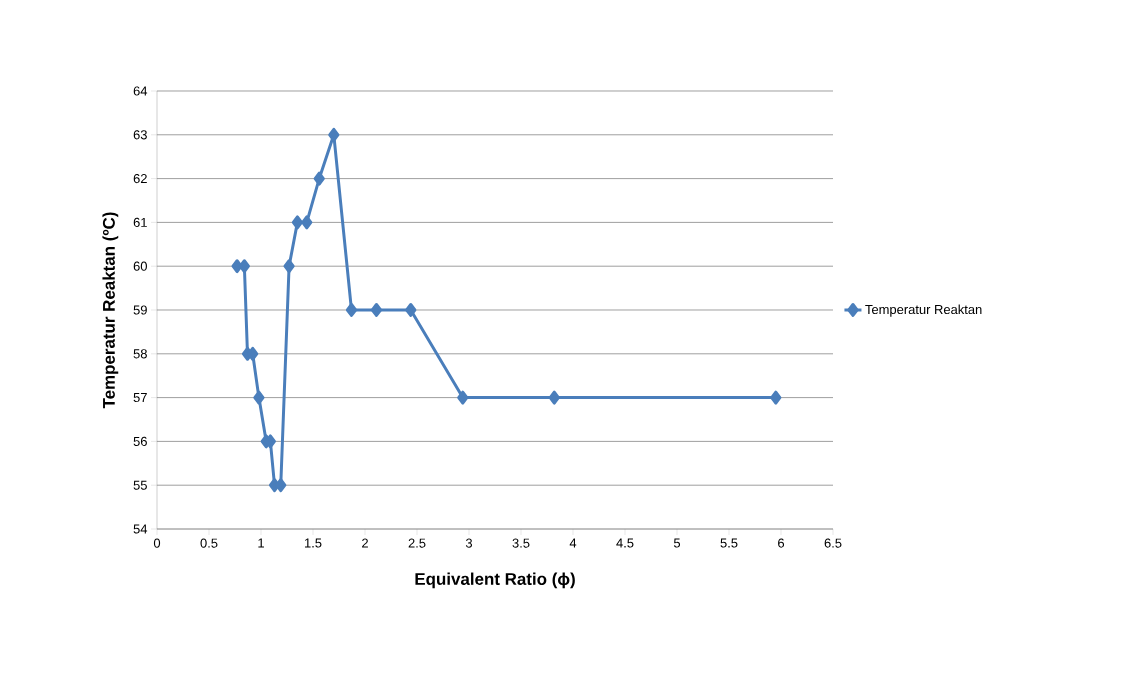  I want to click on y-tick-label: 59, so click(140, 310).